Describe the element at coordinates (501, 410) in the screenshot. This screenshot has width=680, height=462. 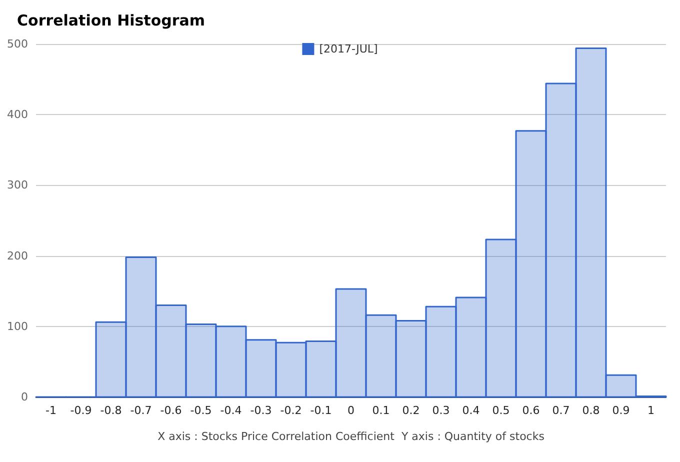
I see `x-tick-label: 0.5` at that location.